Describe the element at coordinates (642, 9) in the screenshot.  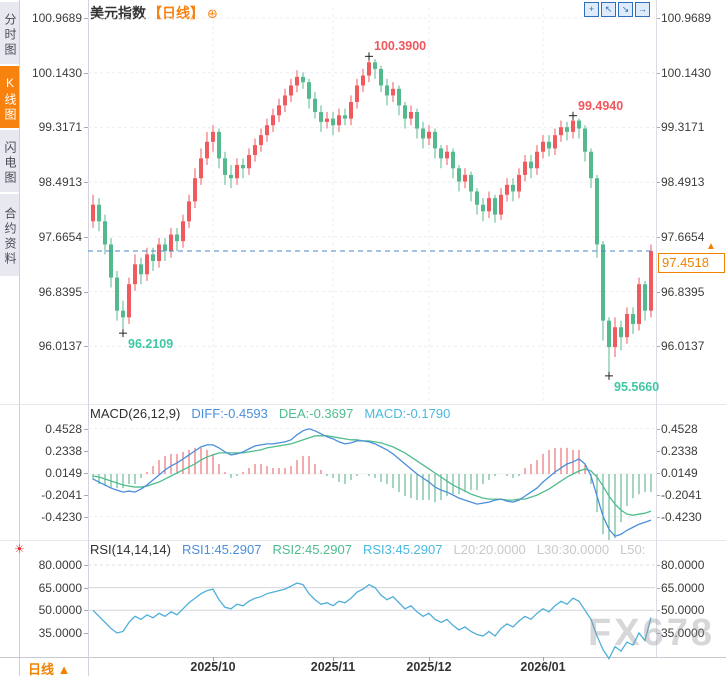
I see `pan-right-icon: →` at that location.